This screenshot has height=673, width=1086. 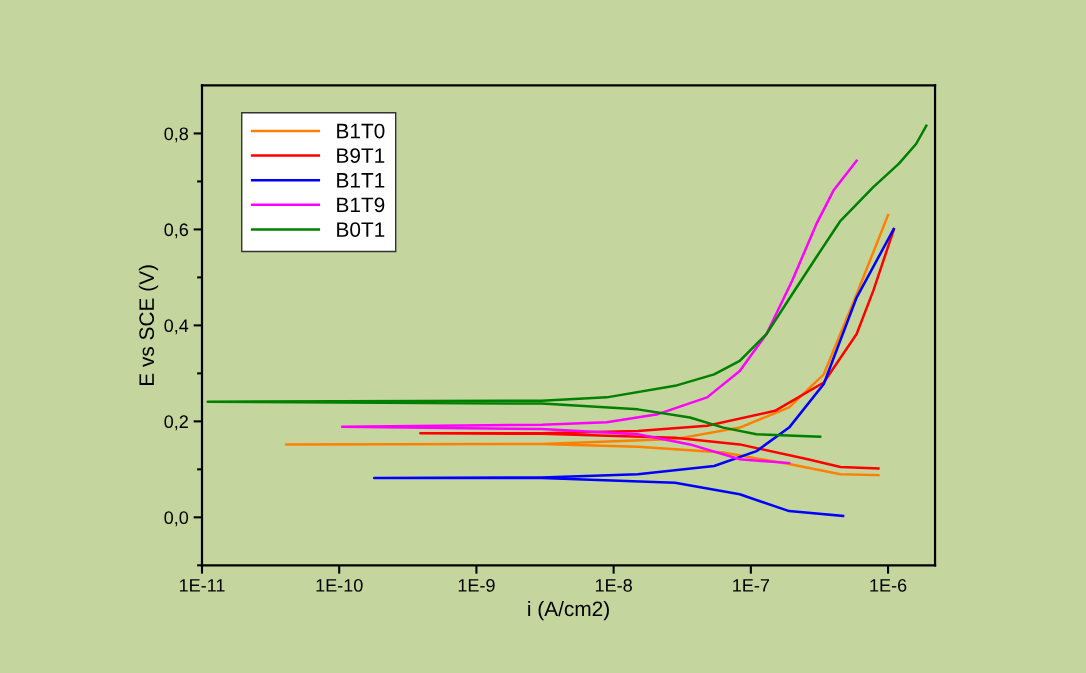 What do you see at coordinates (361, 131) in the screenshot?
I see `legend-label: B1T0` at bounding box center [361, 131].